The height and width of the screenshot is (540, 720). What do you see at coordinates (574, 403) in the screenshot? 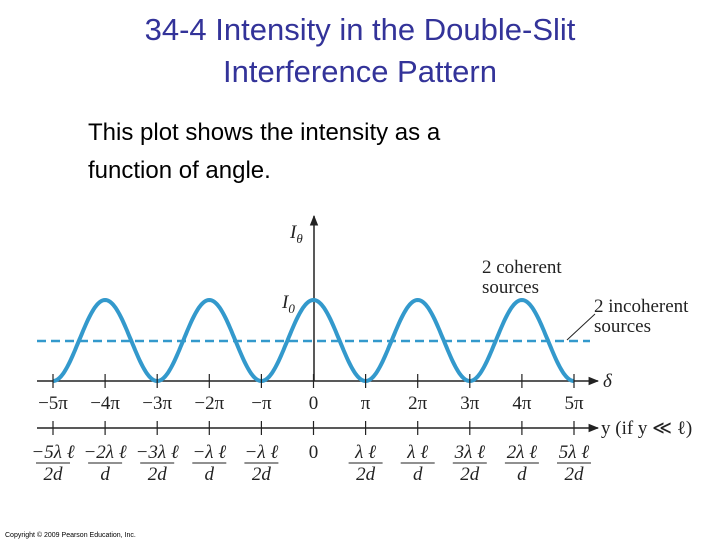
I see `tick-label: 5π` at bounding box center [574, 403].